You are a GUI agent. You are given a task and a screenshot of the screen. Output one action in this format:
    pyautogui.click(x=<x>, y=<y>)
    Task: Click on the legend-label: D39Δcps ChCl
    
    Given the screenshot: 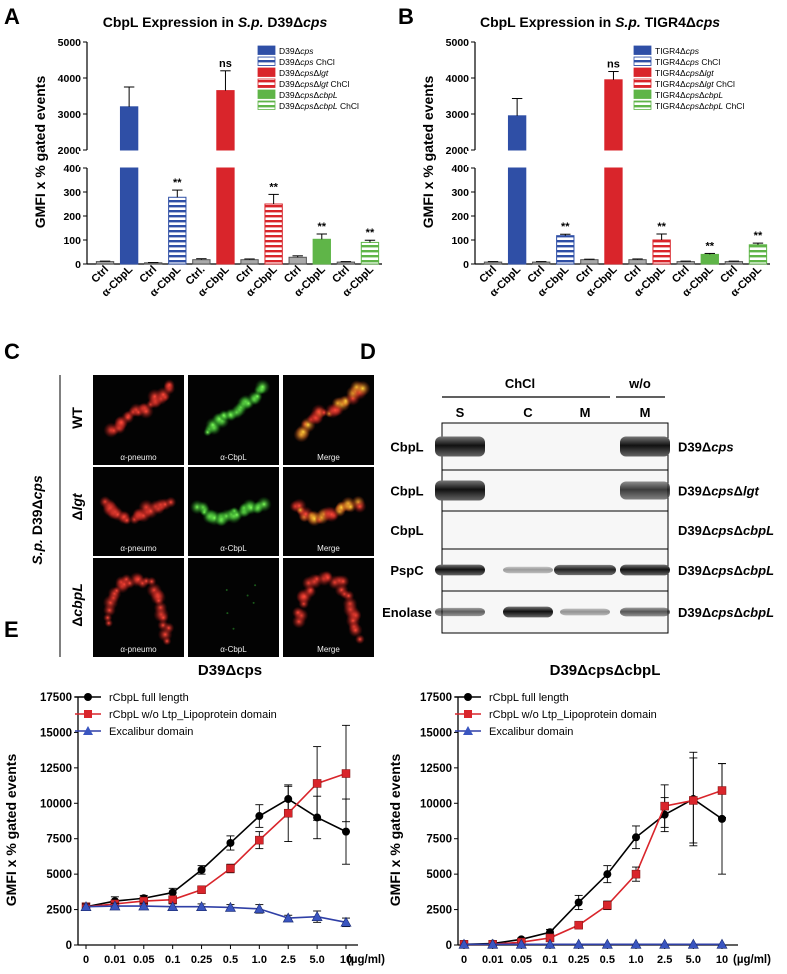 What is the action you would take?
    pyautogui.click(x=307, y=62)
    